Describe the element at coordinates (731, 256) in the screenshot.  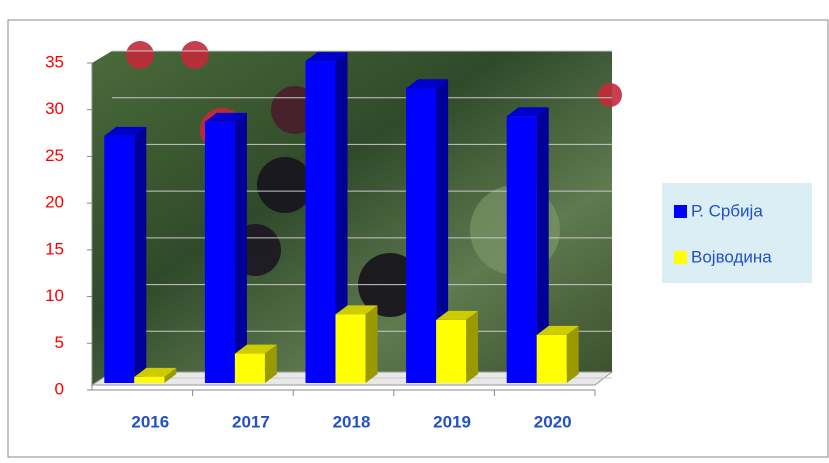
I see `legend-label: Војводина` at that location.